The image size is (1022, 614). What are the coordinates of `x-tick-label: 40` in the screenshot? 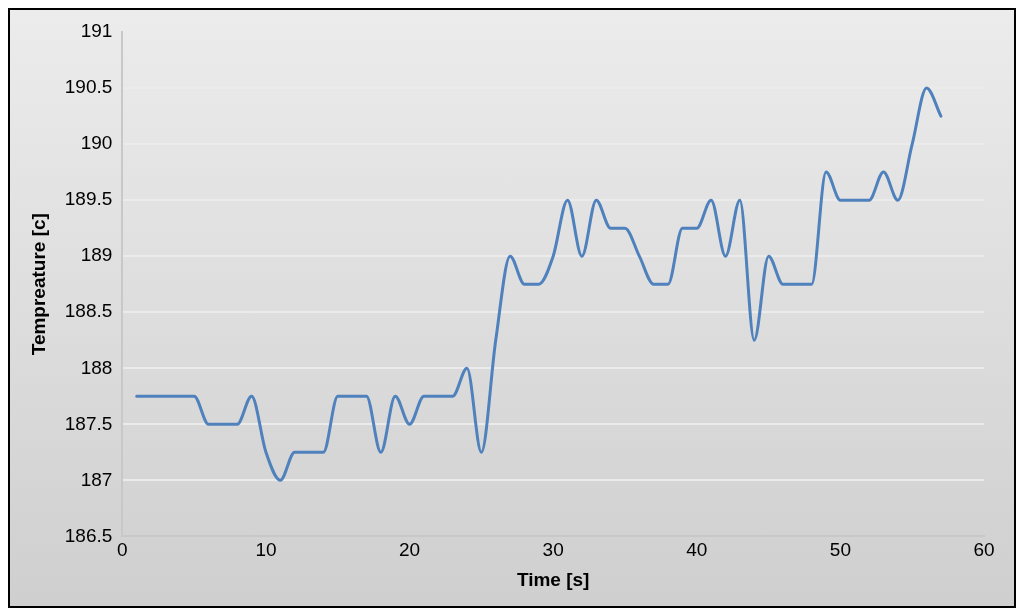 It's located at (697, 550).